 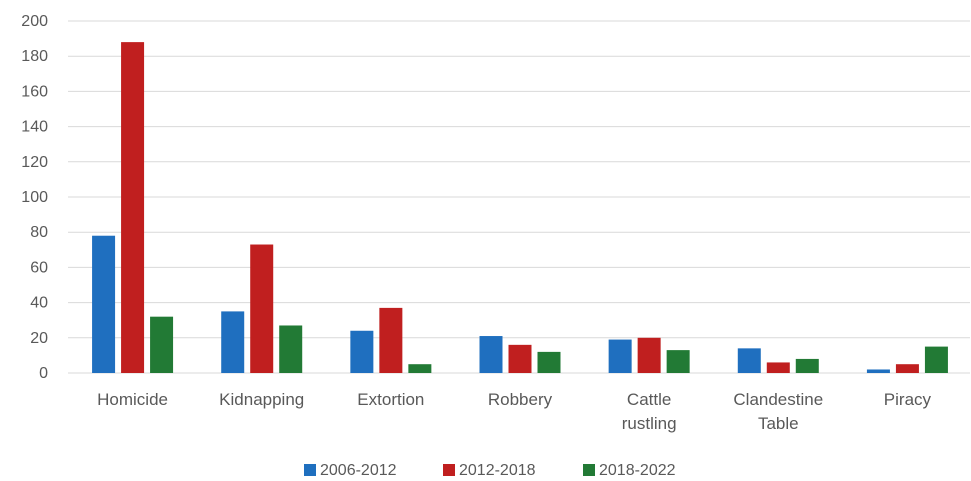 I want to click on bar-2012-2018-robbery, so click(x=520, y=358).